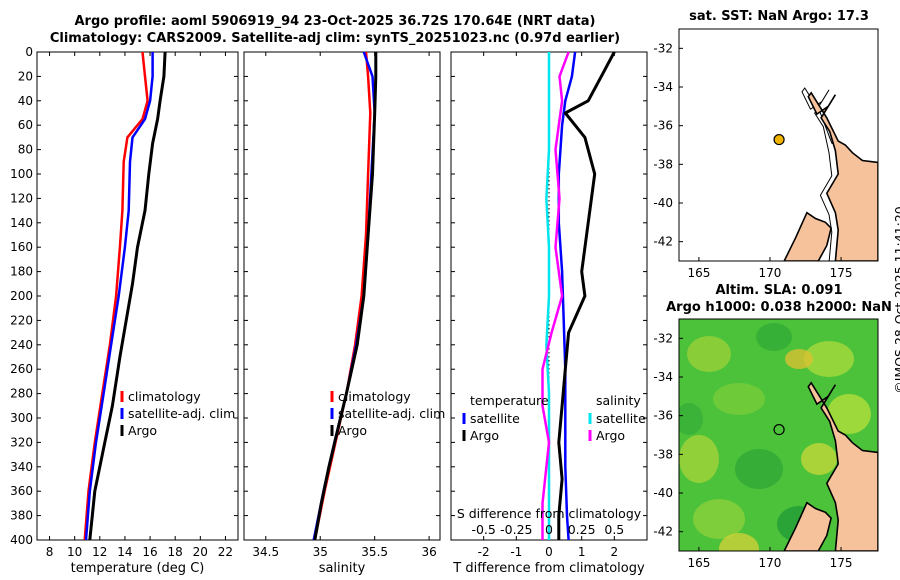 The height and width of the screenshot is (580, 900). What do you see at coordinates (74, 552) in the screenshot?
I see `x-tick-label-temperature: 10` at bounding box center [74, 552].